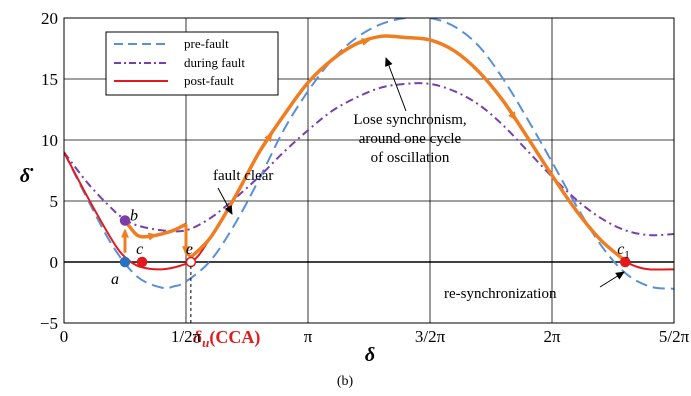 This screenshot has width=691, height=396. What do you see at coordinates (152, 236) in the screenshot?
I see `trajectory-arrow-mid` at bounding box center [152, 236].